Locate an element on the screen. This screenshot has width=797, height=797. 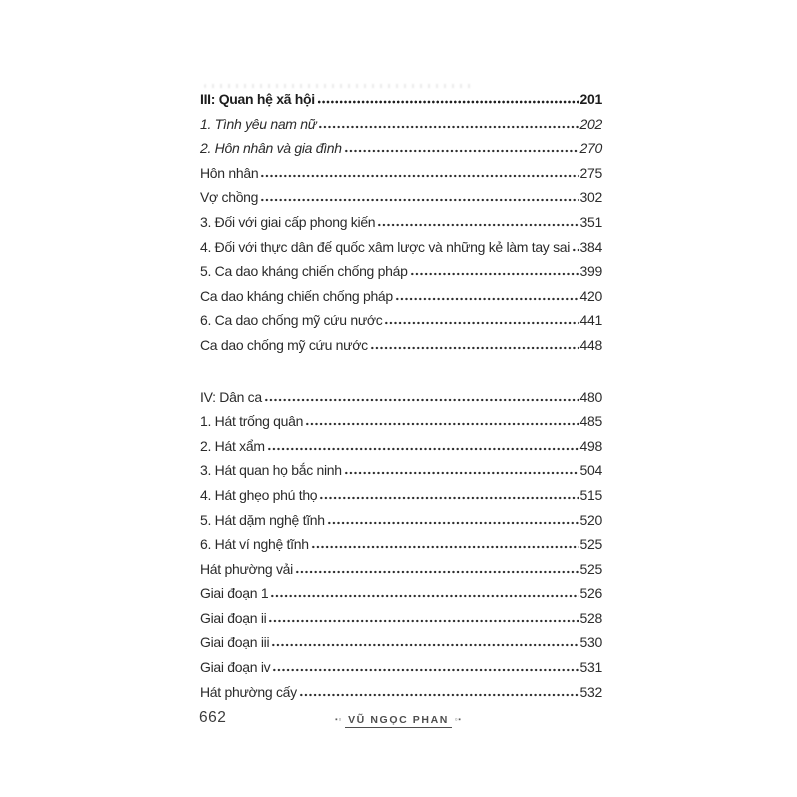
toc-entry-page-number: 528 is located at coordinates (591, 617).